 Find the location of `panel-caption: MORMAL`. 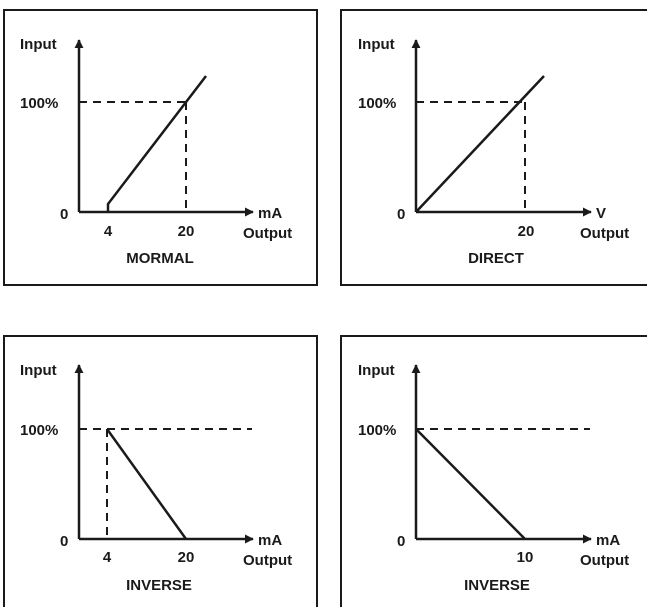

panel-caption: MORMAL is located at coordinates (160, 258).